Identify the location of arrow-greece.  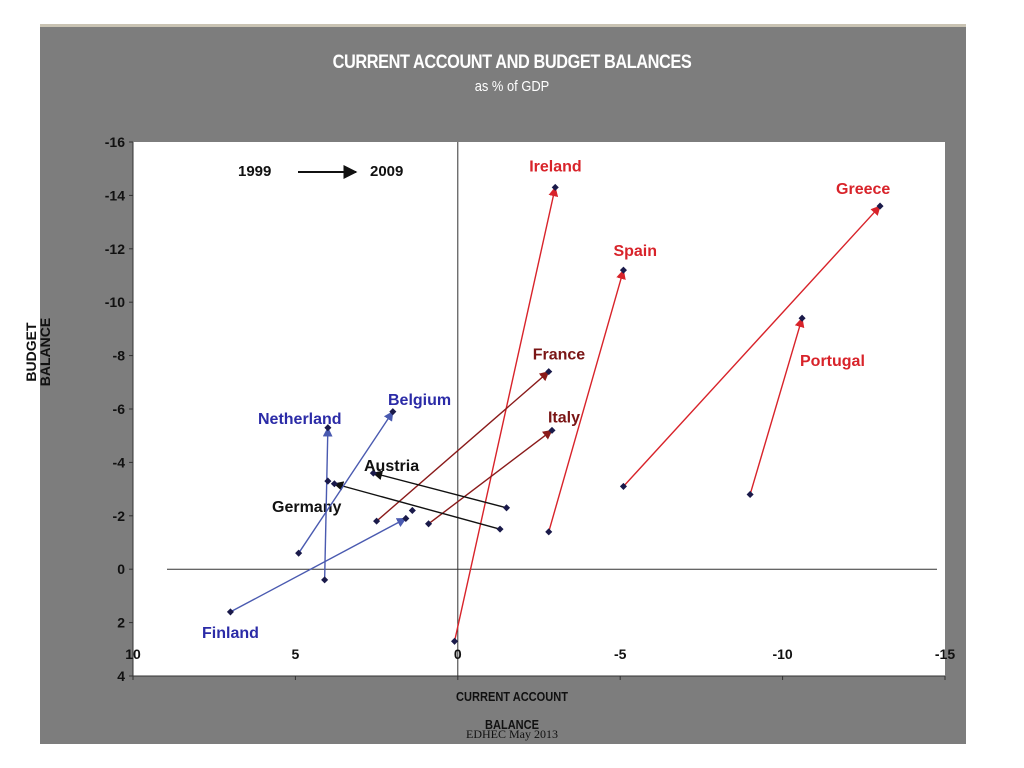
(751, 346).